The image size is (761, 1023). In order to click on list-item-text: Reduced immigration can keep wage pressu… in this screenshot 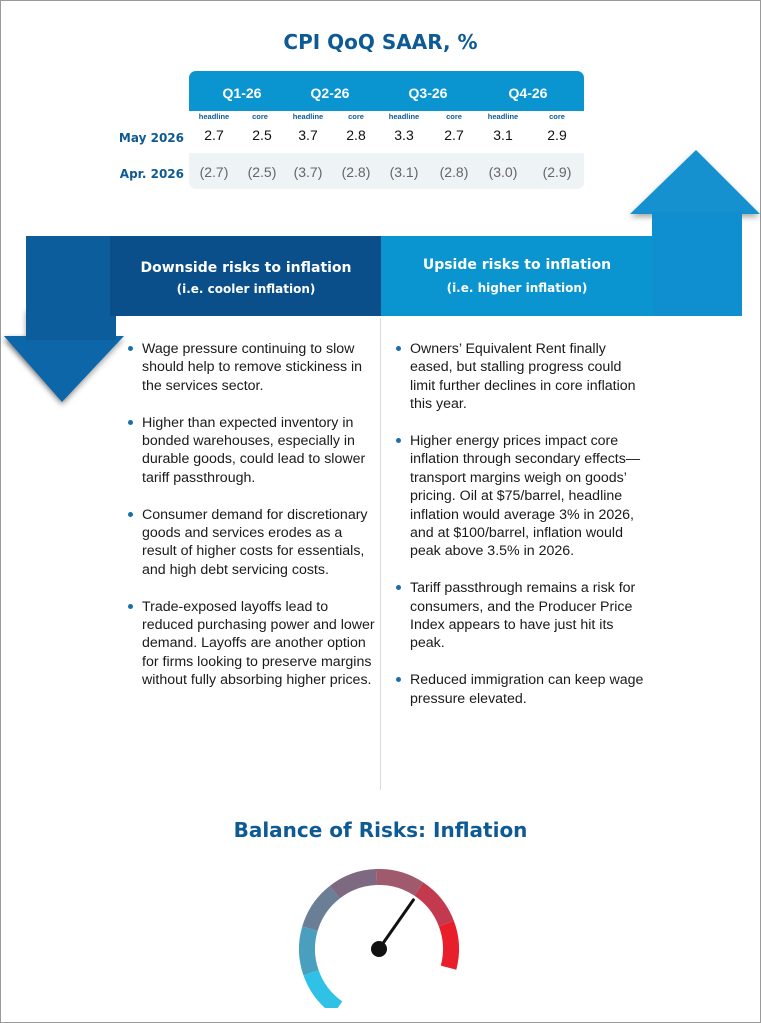, I will do `click(527, 689)`.